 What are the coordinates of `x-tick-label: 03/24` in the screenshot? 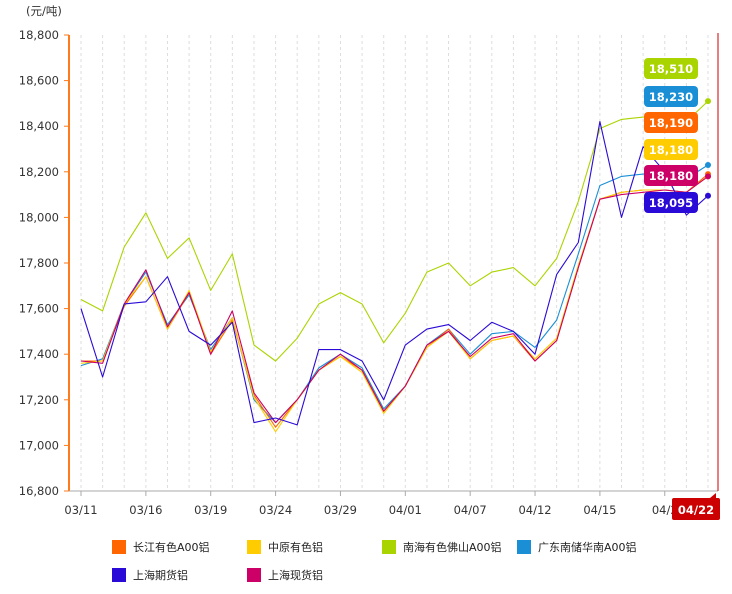 It's located at (275, 510).